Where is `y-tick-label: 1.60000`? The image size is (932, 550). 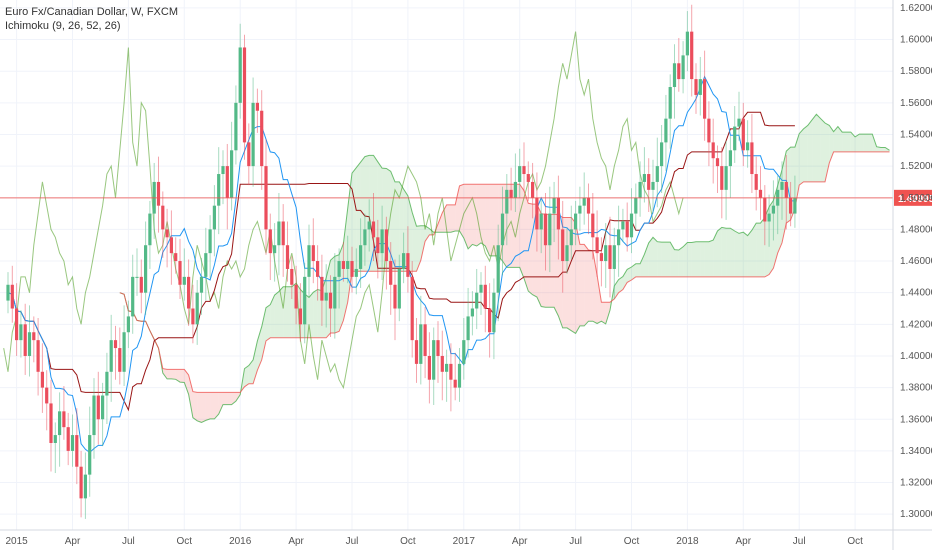
y-tick-label: 1.60000 is located at coordinates (916, 40).